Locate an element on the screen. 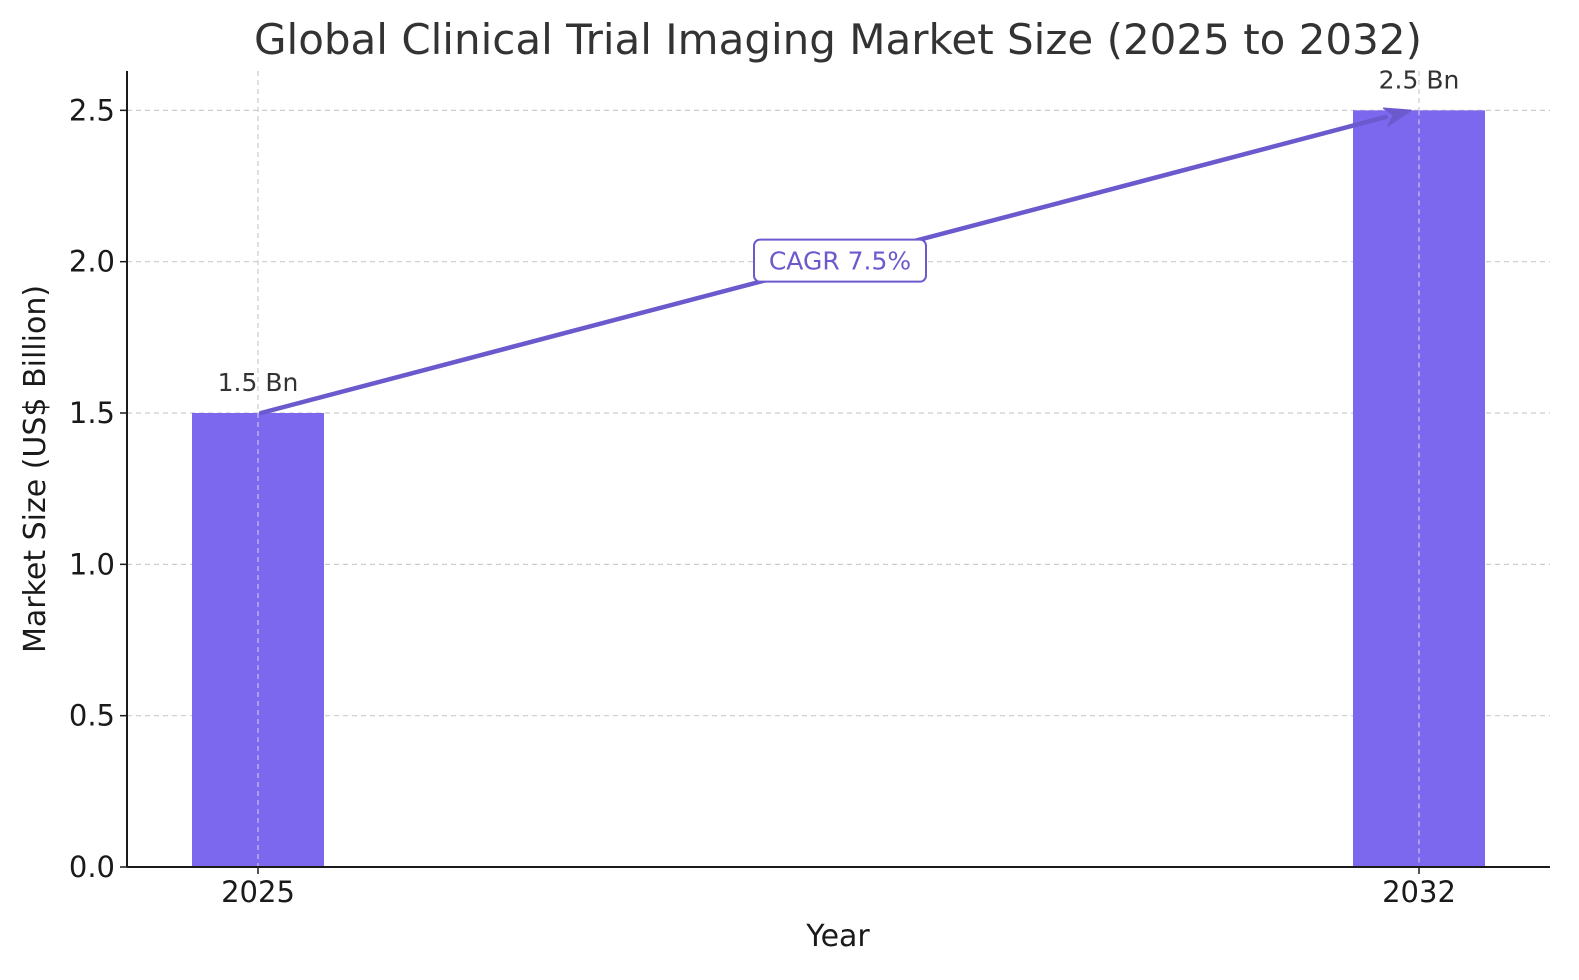 The width and height of the screenshot is (1579, 980). data-label-2032: 2.5 Bn is located at coordinates (1419, 79).